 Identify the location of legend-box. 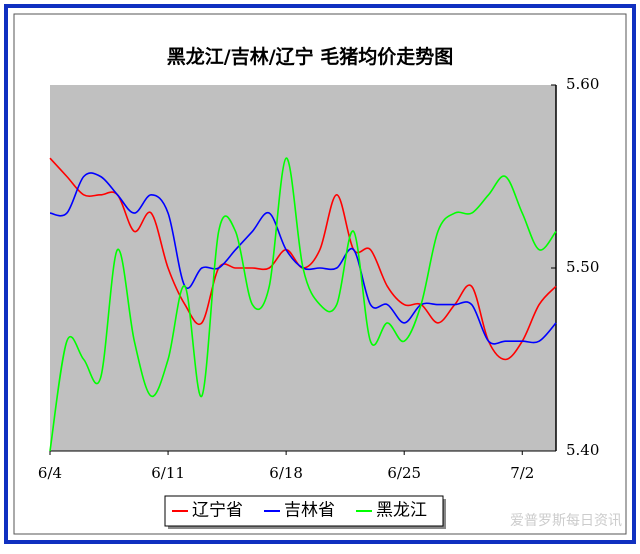
(304, 511).